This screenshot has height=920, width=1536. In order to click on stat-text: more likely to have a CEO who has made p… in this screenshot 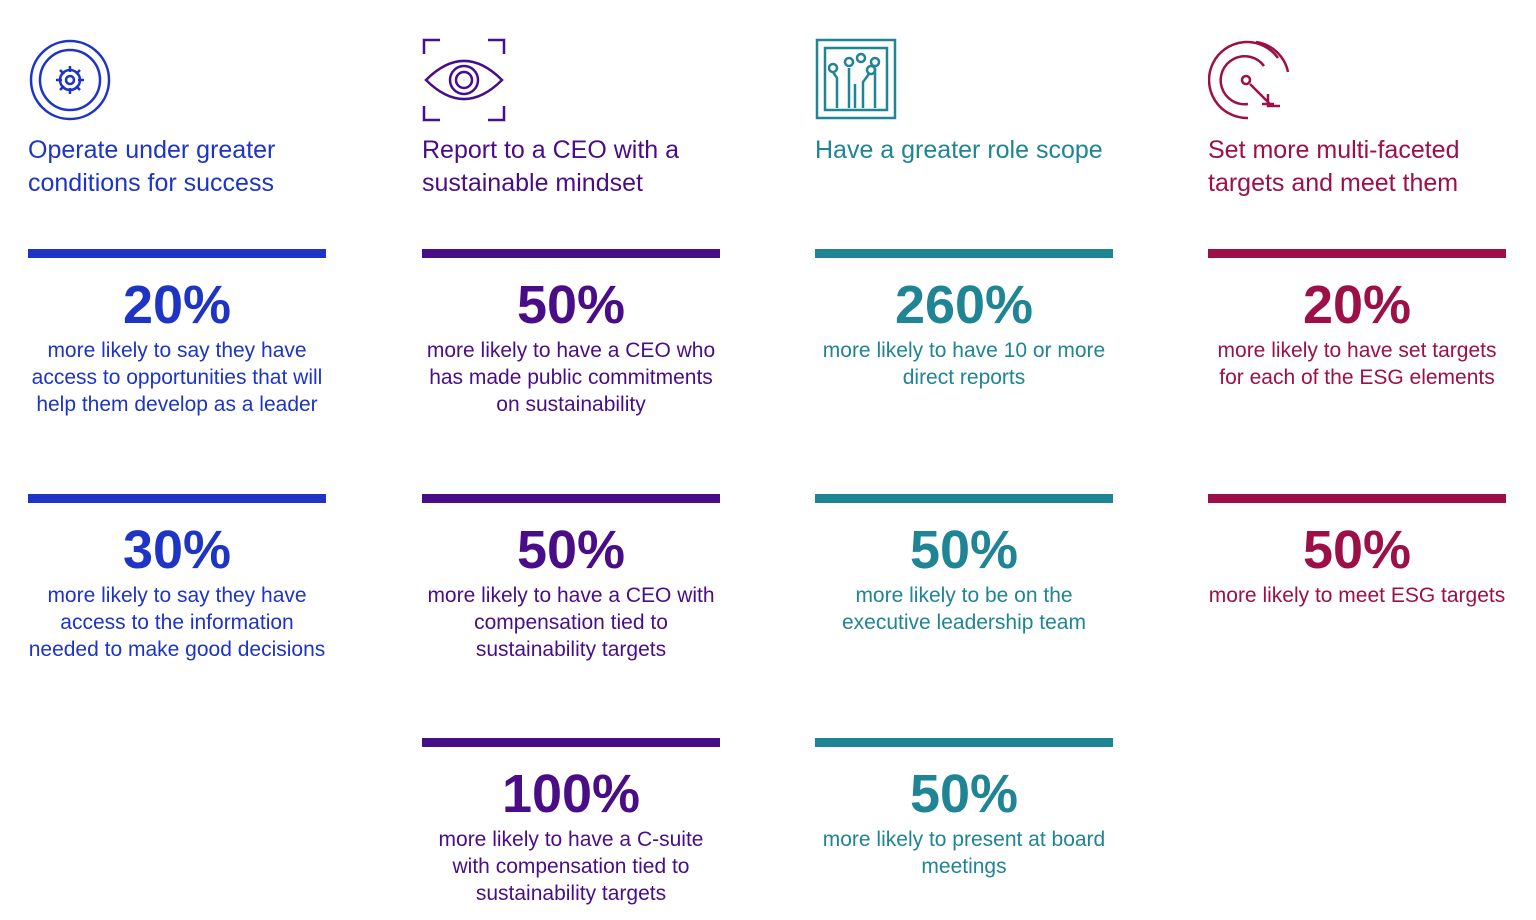, I will do `click(571, 377)`.